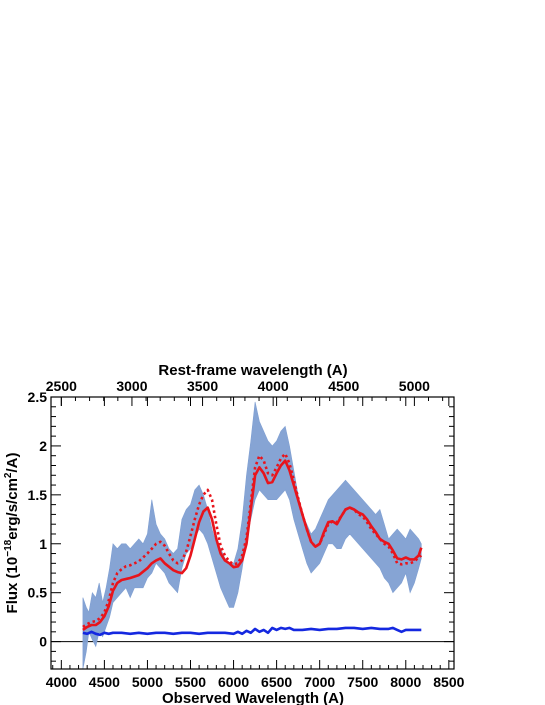 This screenshot has height=705, width=545. I want to click on x-tick-label: 7500, so click(362, 682).